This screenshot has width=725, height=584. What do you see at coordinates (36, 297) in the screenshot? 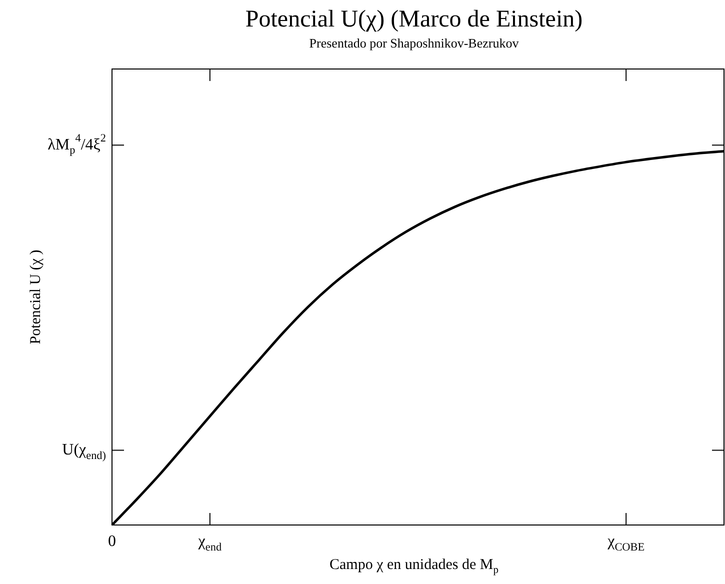
I see `y-axis-title: Potencial U (χ )` at bounding box center [36, 297].